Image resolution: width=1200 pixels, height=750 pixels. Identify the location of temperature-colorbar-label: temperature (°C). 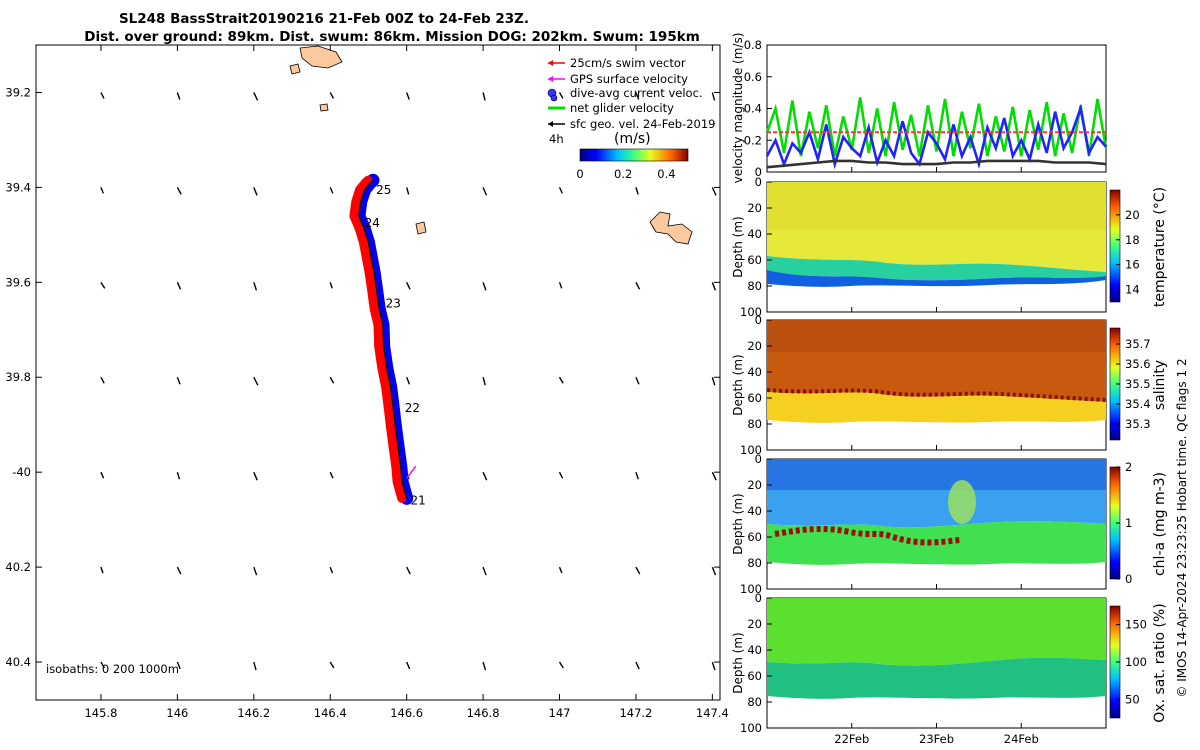
(1160, 247).